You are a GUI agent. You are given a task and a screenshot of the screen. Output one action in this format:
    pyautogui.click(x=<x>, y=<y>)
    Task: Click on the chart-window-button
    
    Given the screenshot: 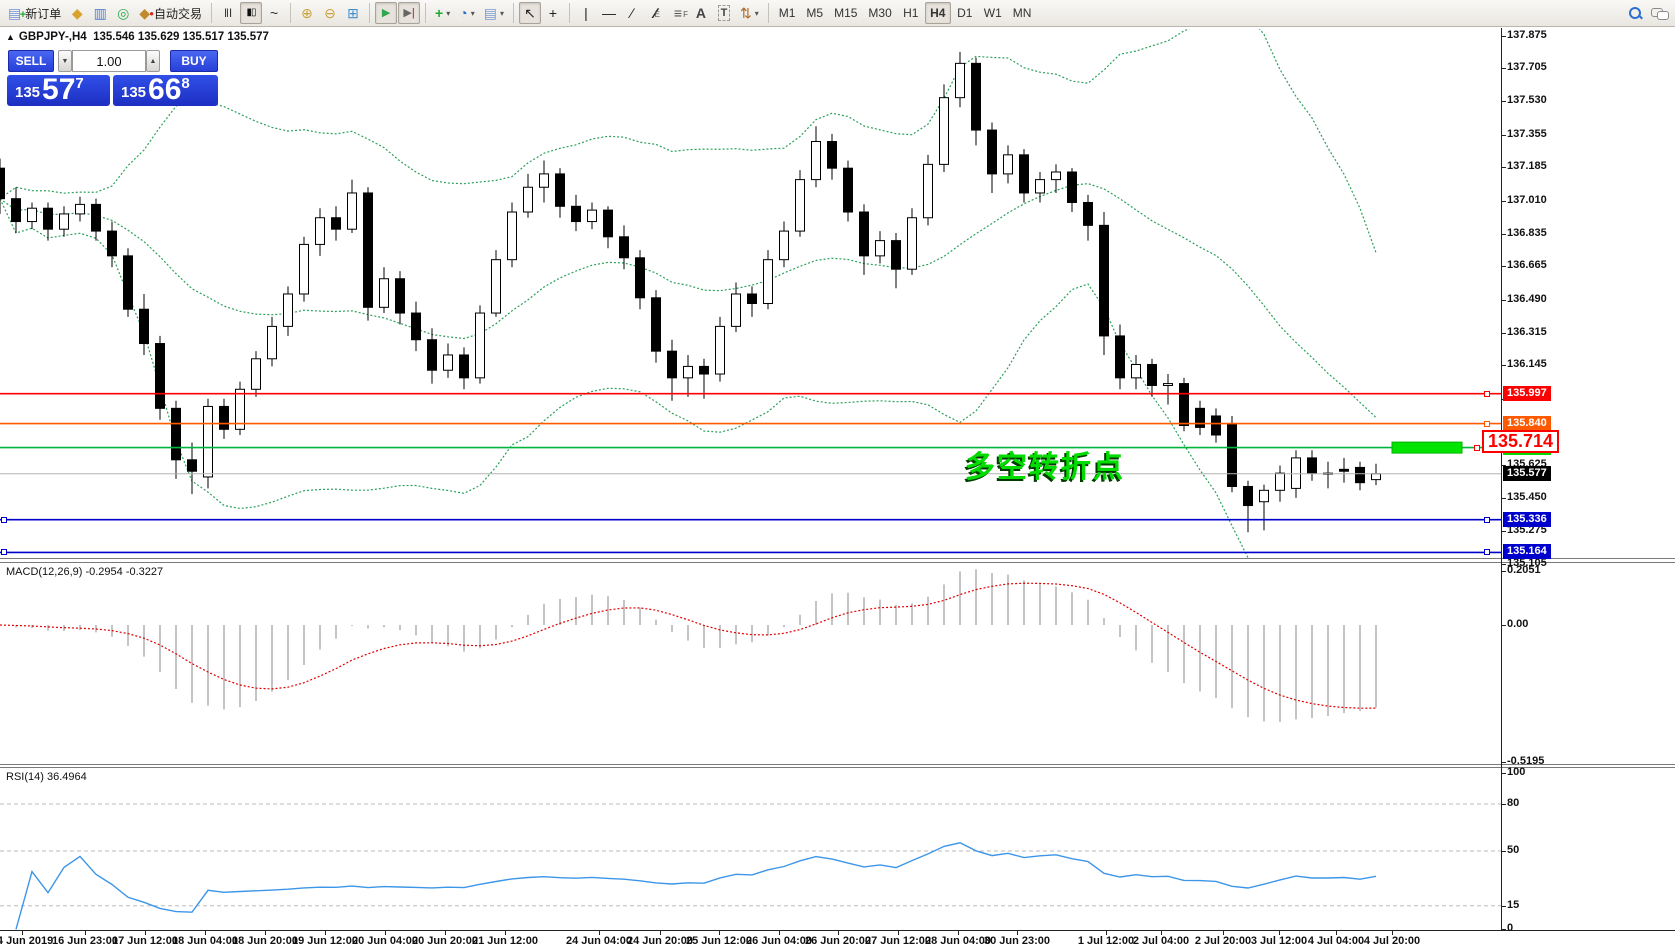 What is the action you would take?
    pyautogui.click(x=100, y=13)
    